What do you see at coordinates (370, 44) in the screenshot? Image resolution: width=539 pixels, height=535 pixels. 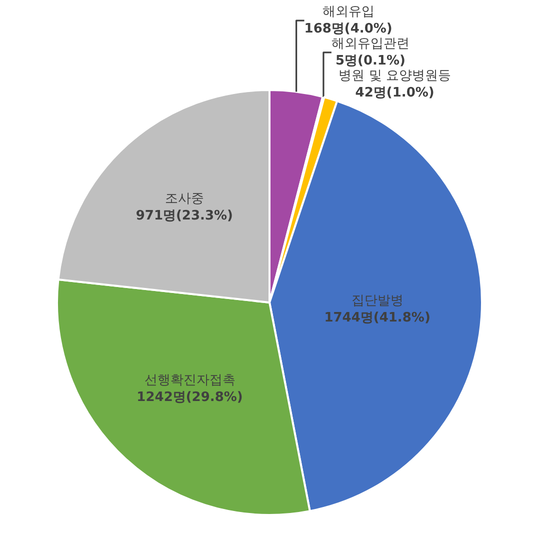 I see `slice-label: 해외유입관련` at bounding box center [370, 44].